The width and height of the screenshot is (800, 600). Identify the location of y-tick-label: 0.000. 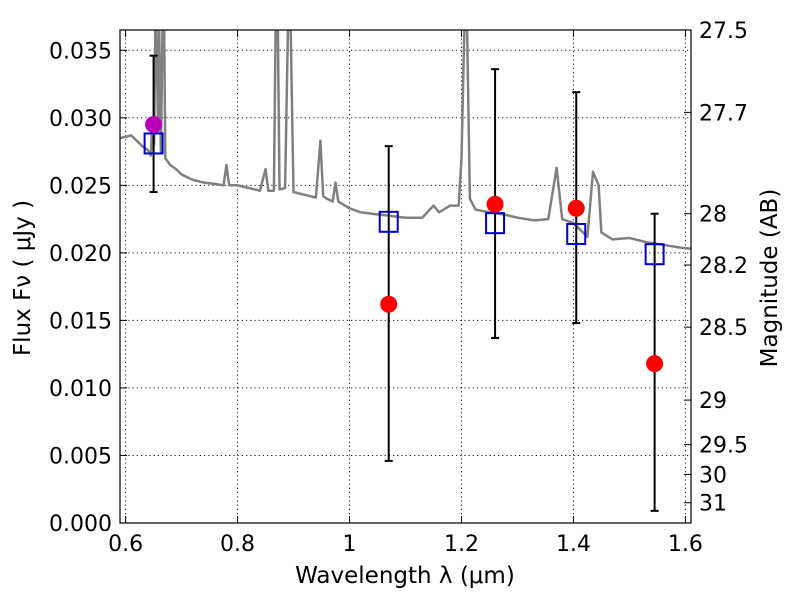
(80, 524).